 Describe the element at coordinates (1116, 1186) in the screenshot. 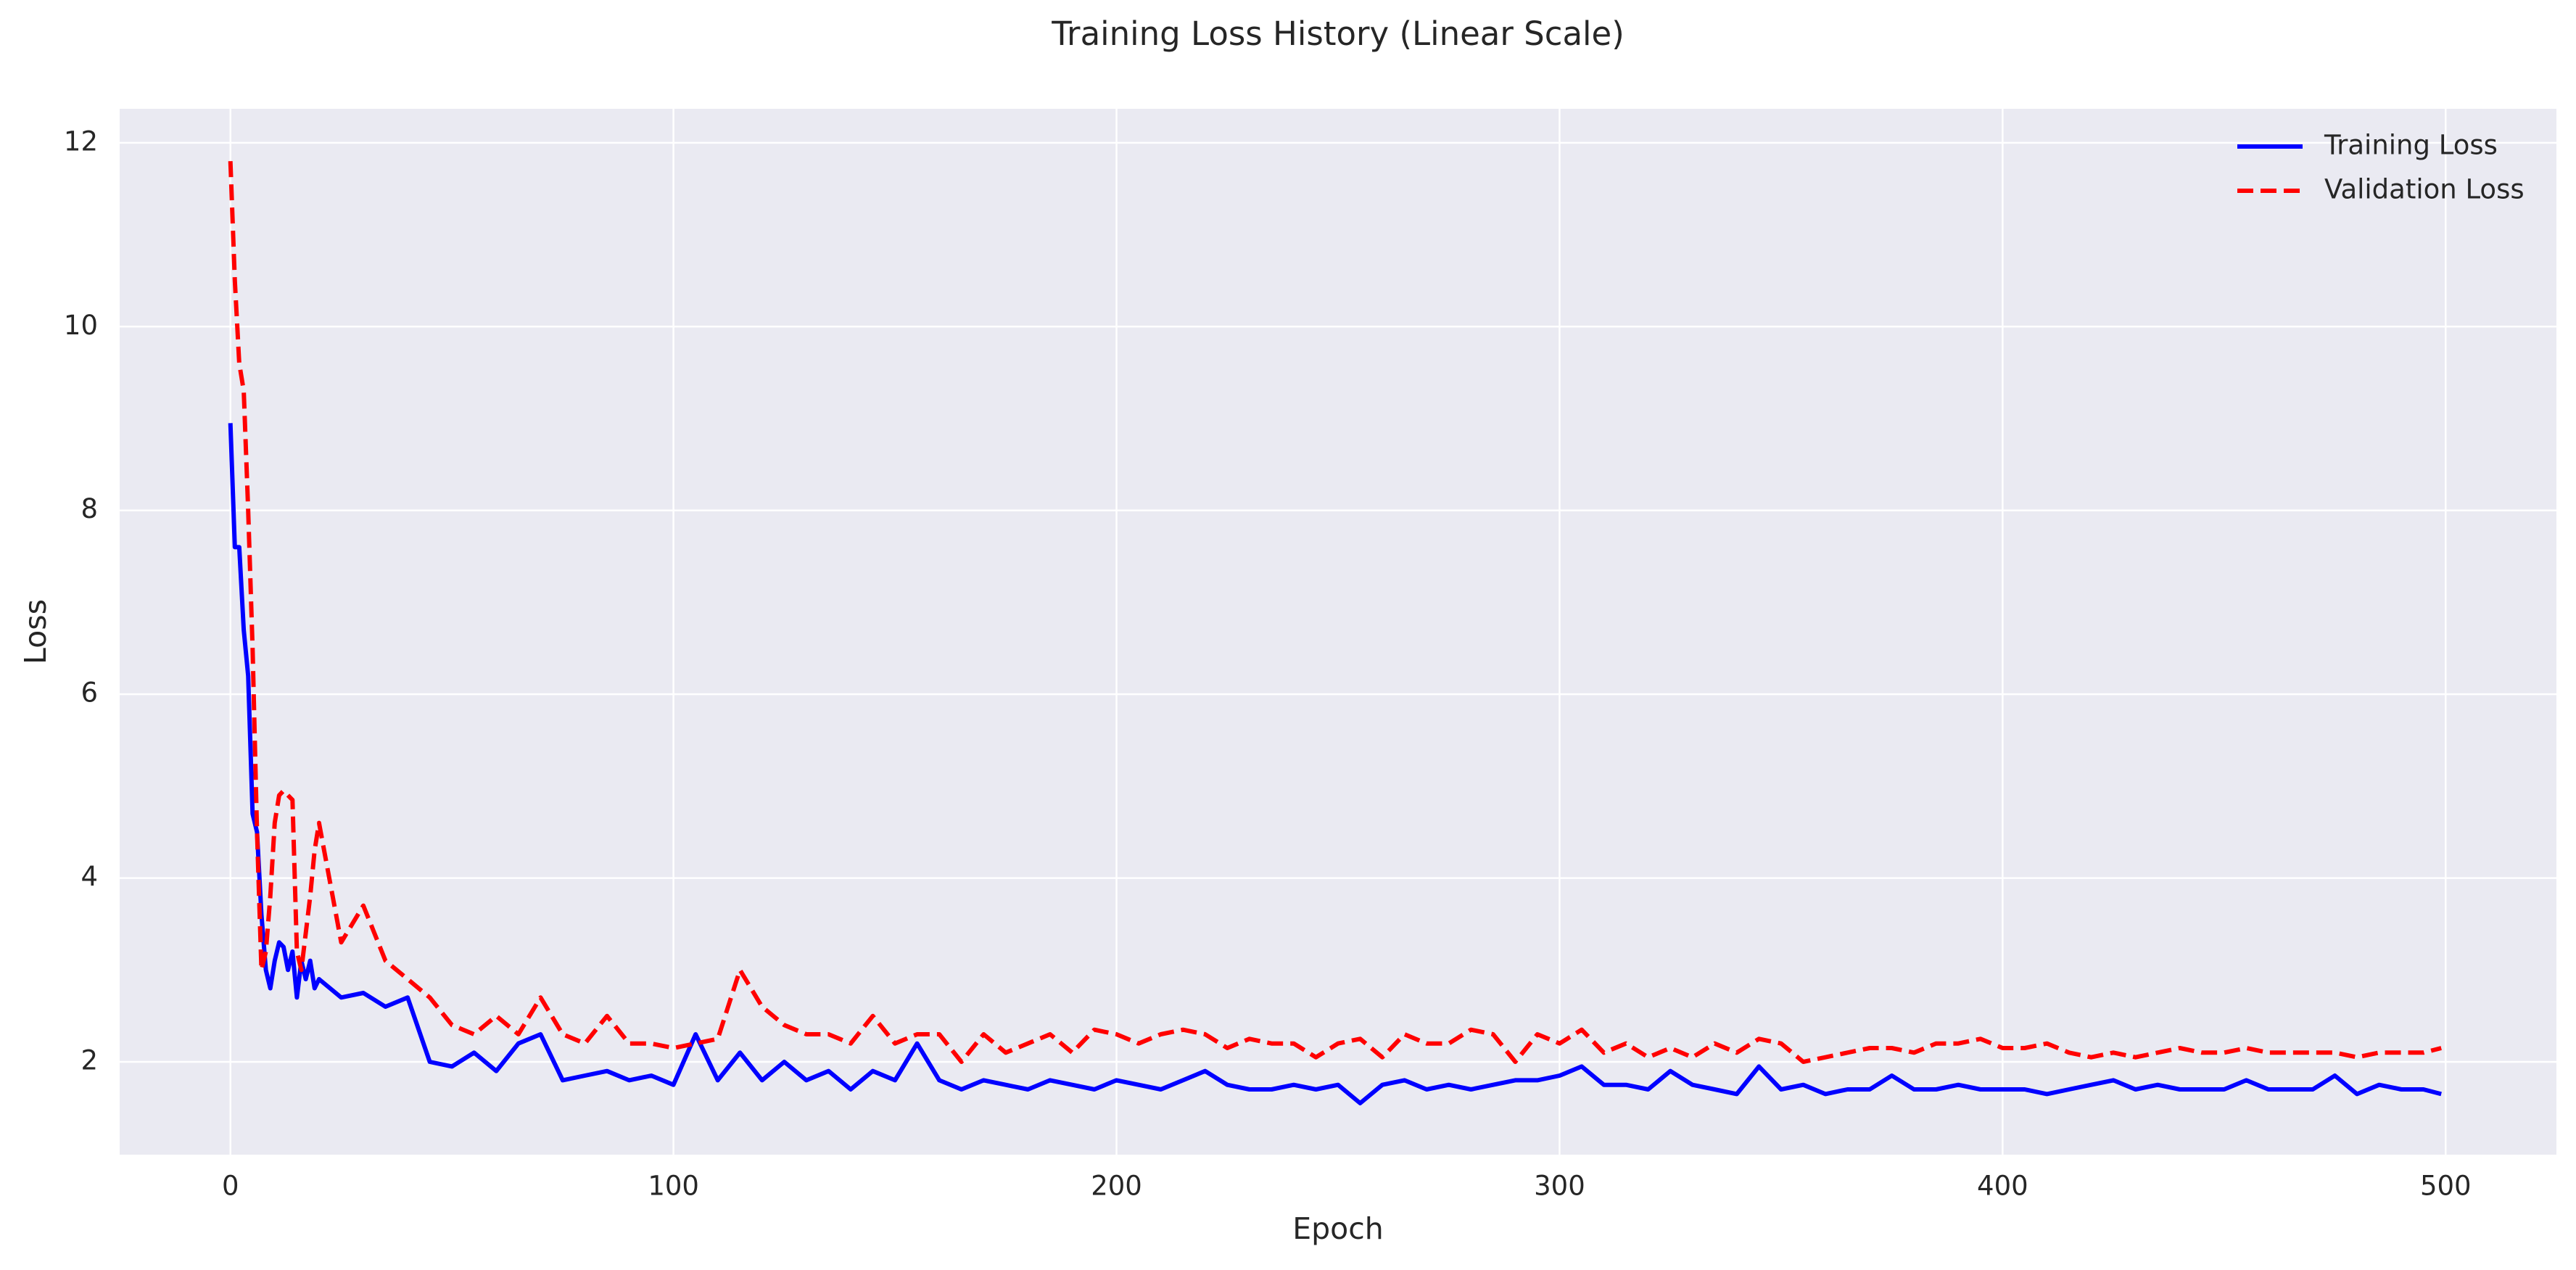

I see `x-tick-label: 200` at that location.